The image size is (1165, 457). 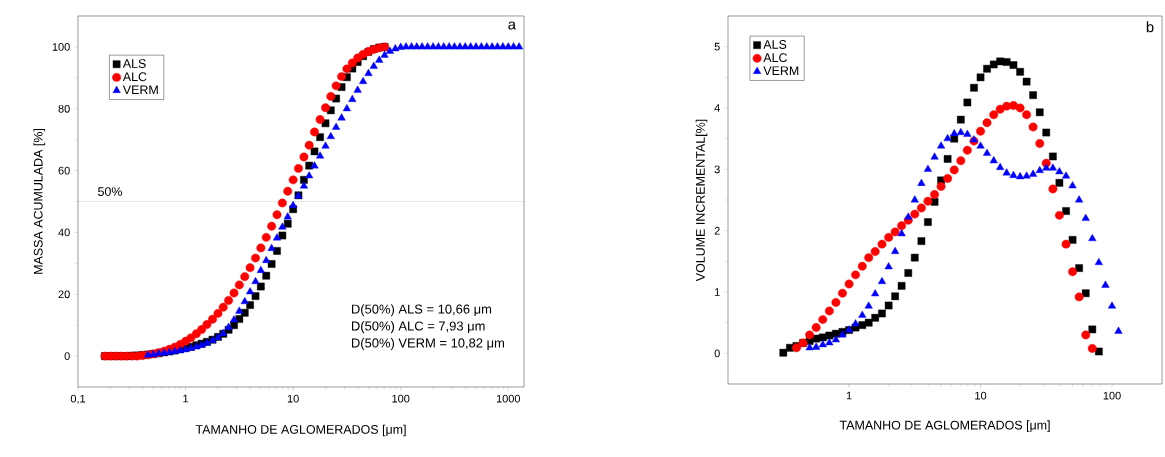 I want to click on y-tick-label: 5, so click(x=717, y=46).